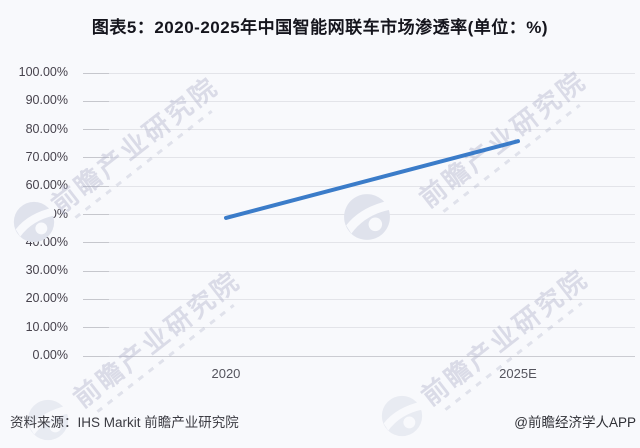 This screenshot has width=640, height=448. I want to click on data-source-note: 资料来源：IHS Markit 前瞻产业研究院, so click(124, 422).